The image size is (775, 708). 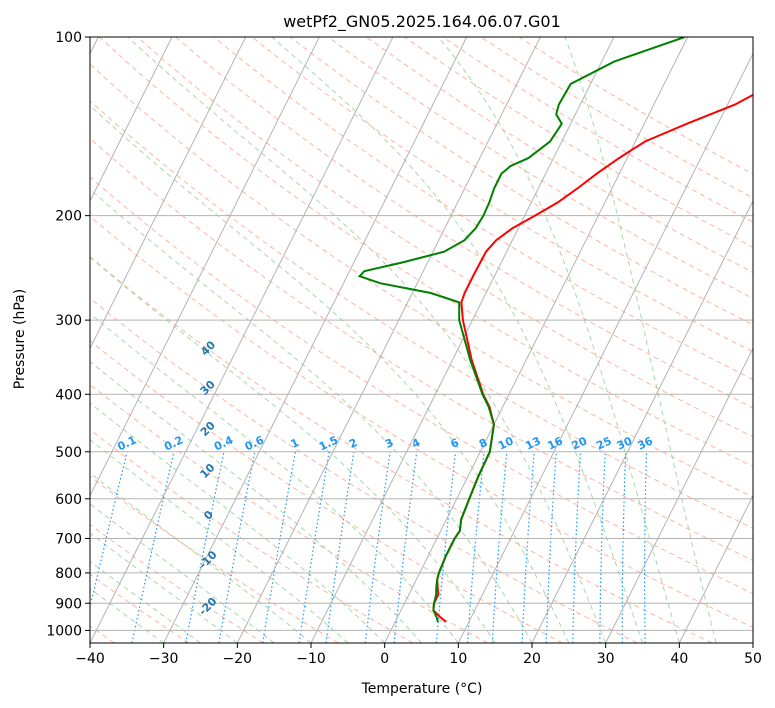 What do you see at coordinates (223, 443) in the screenshot?
I see `mixing-ratio-label: 0.4` at bounding box center [223, 443].